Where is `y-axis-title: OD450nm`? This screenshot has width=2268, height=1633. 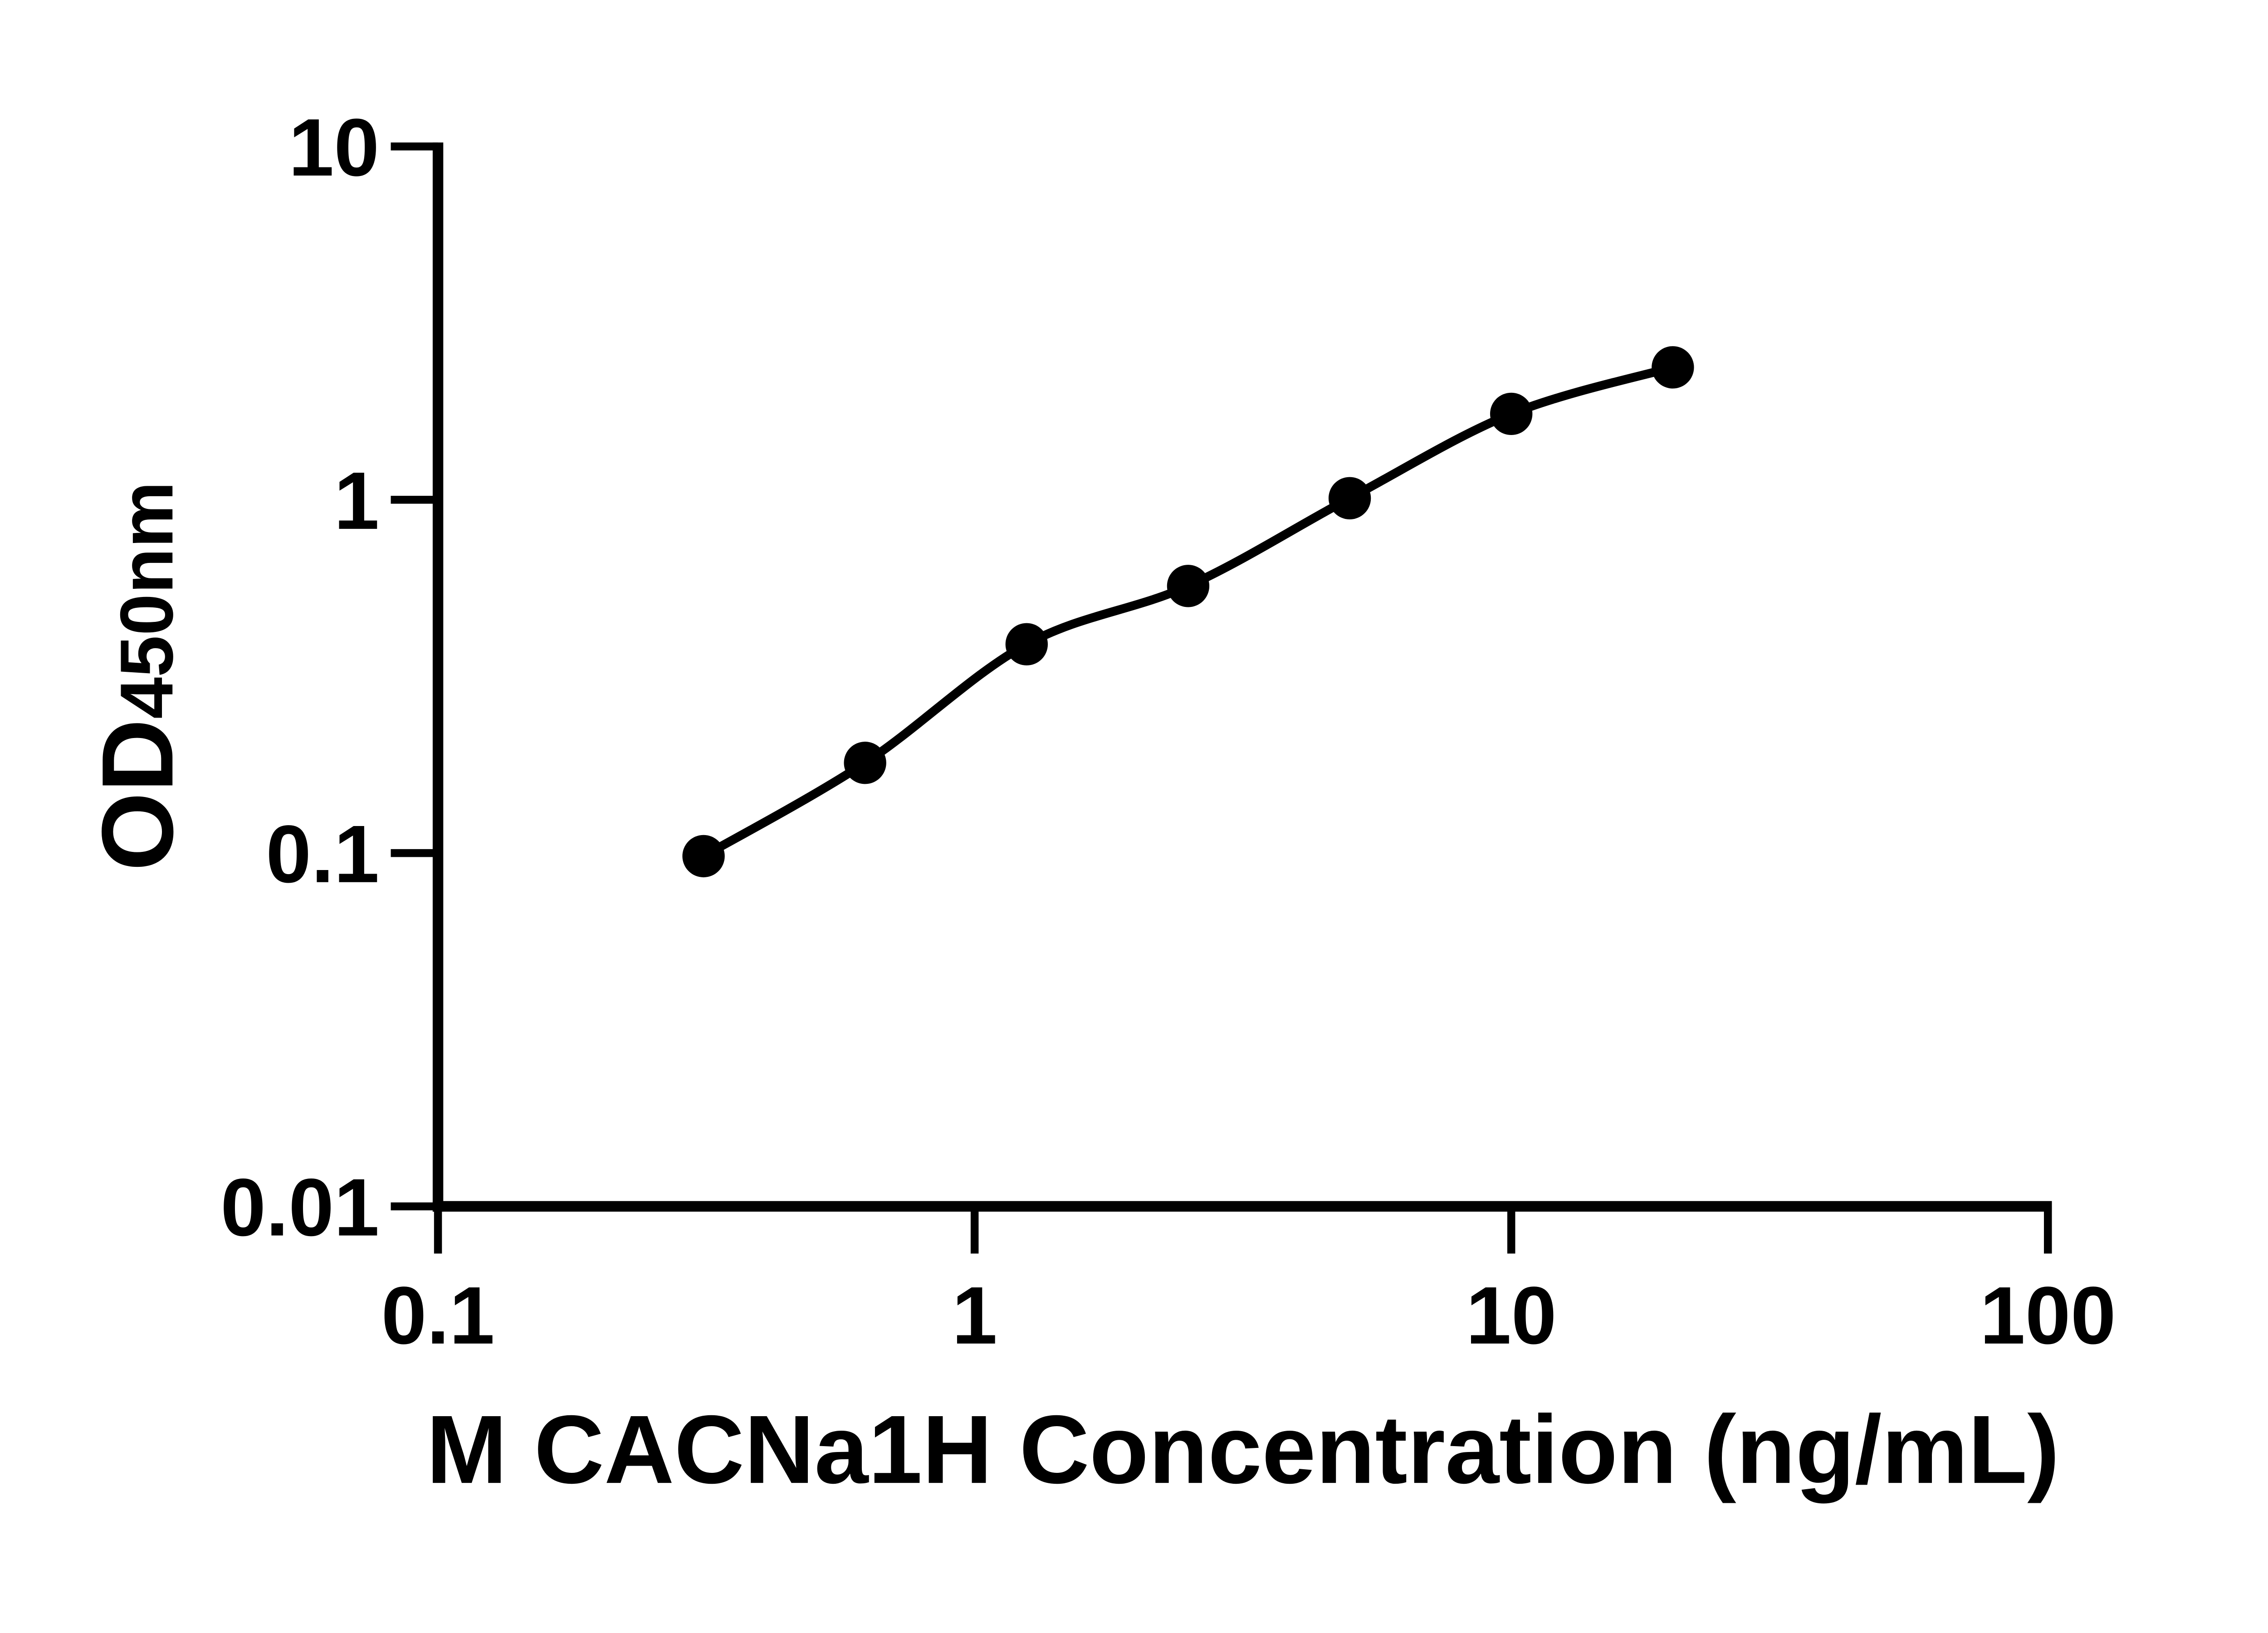 y-axis-title: OD450nm is located at coordinates (137, 676).